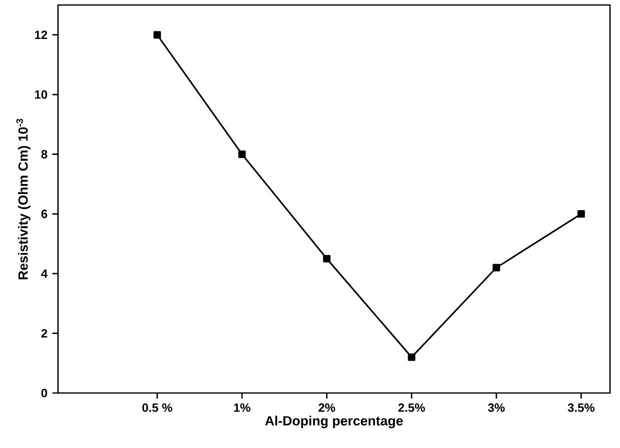  I want to click on x-tick-label: 2%, so click(327, 407).